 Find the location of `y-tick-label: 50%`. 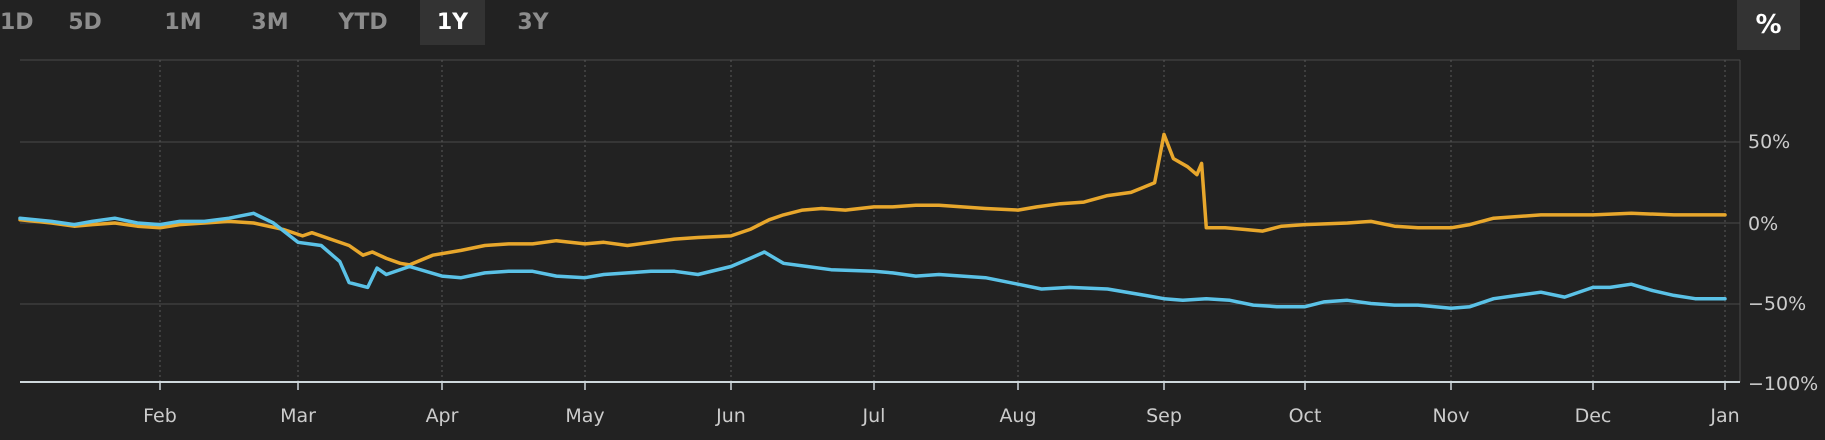

y-tick-label: 50% is located at coordinates (1769, 142).